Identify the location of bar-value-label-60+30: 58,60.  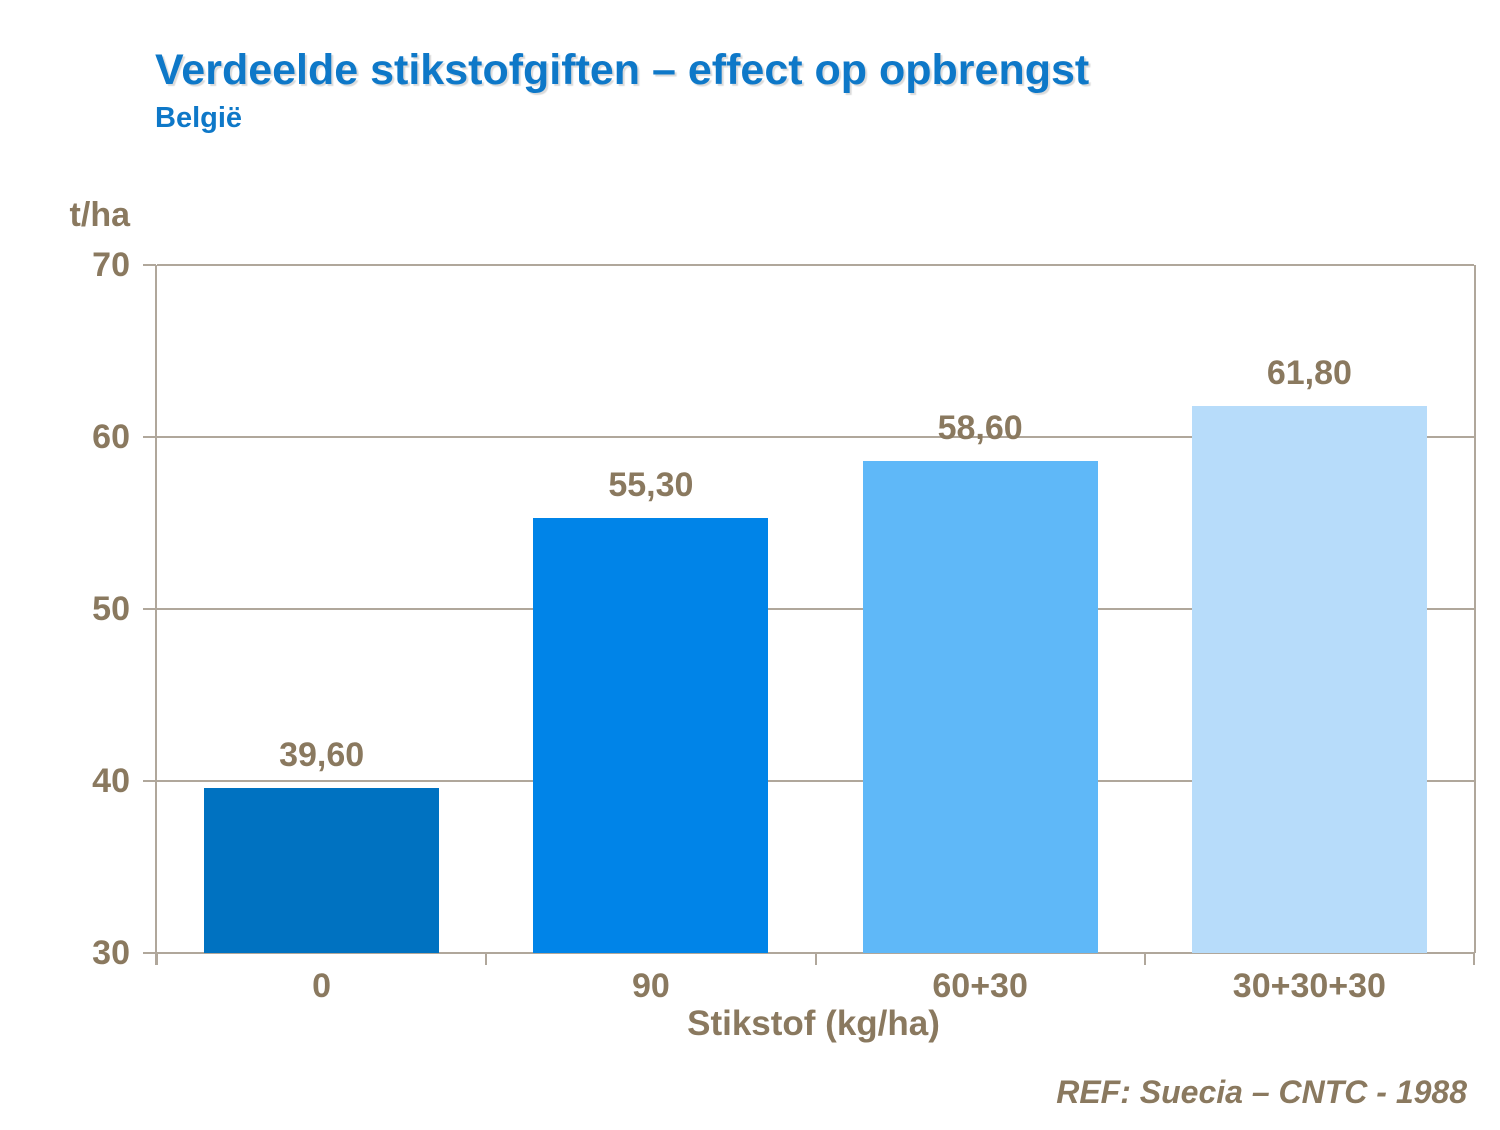
(980, 428).